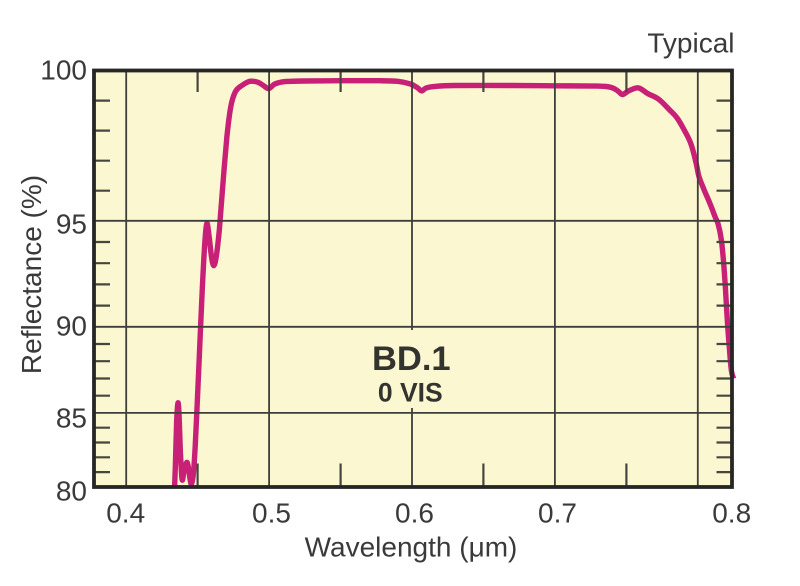 The width and height of the screenshot is (800, 586). I want to click on svg-text: Reflectance (%), so click(31, 274).